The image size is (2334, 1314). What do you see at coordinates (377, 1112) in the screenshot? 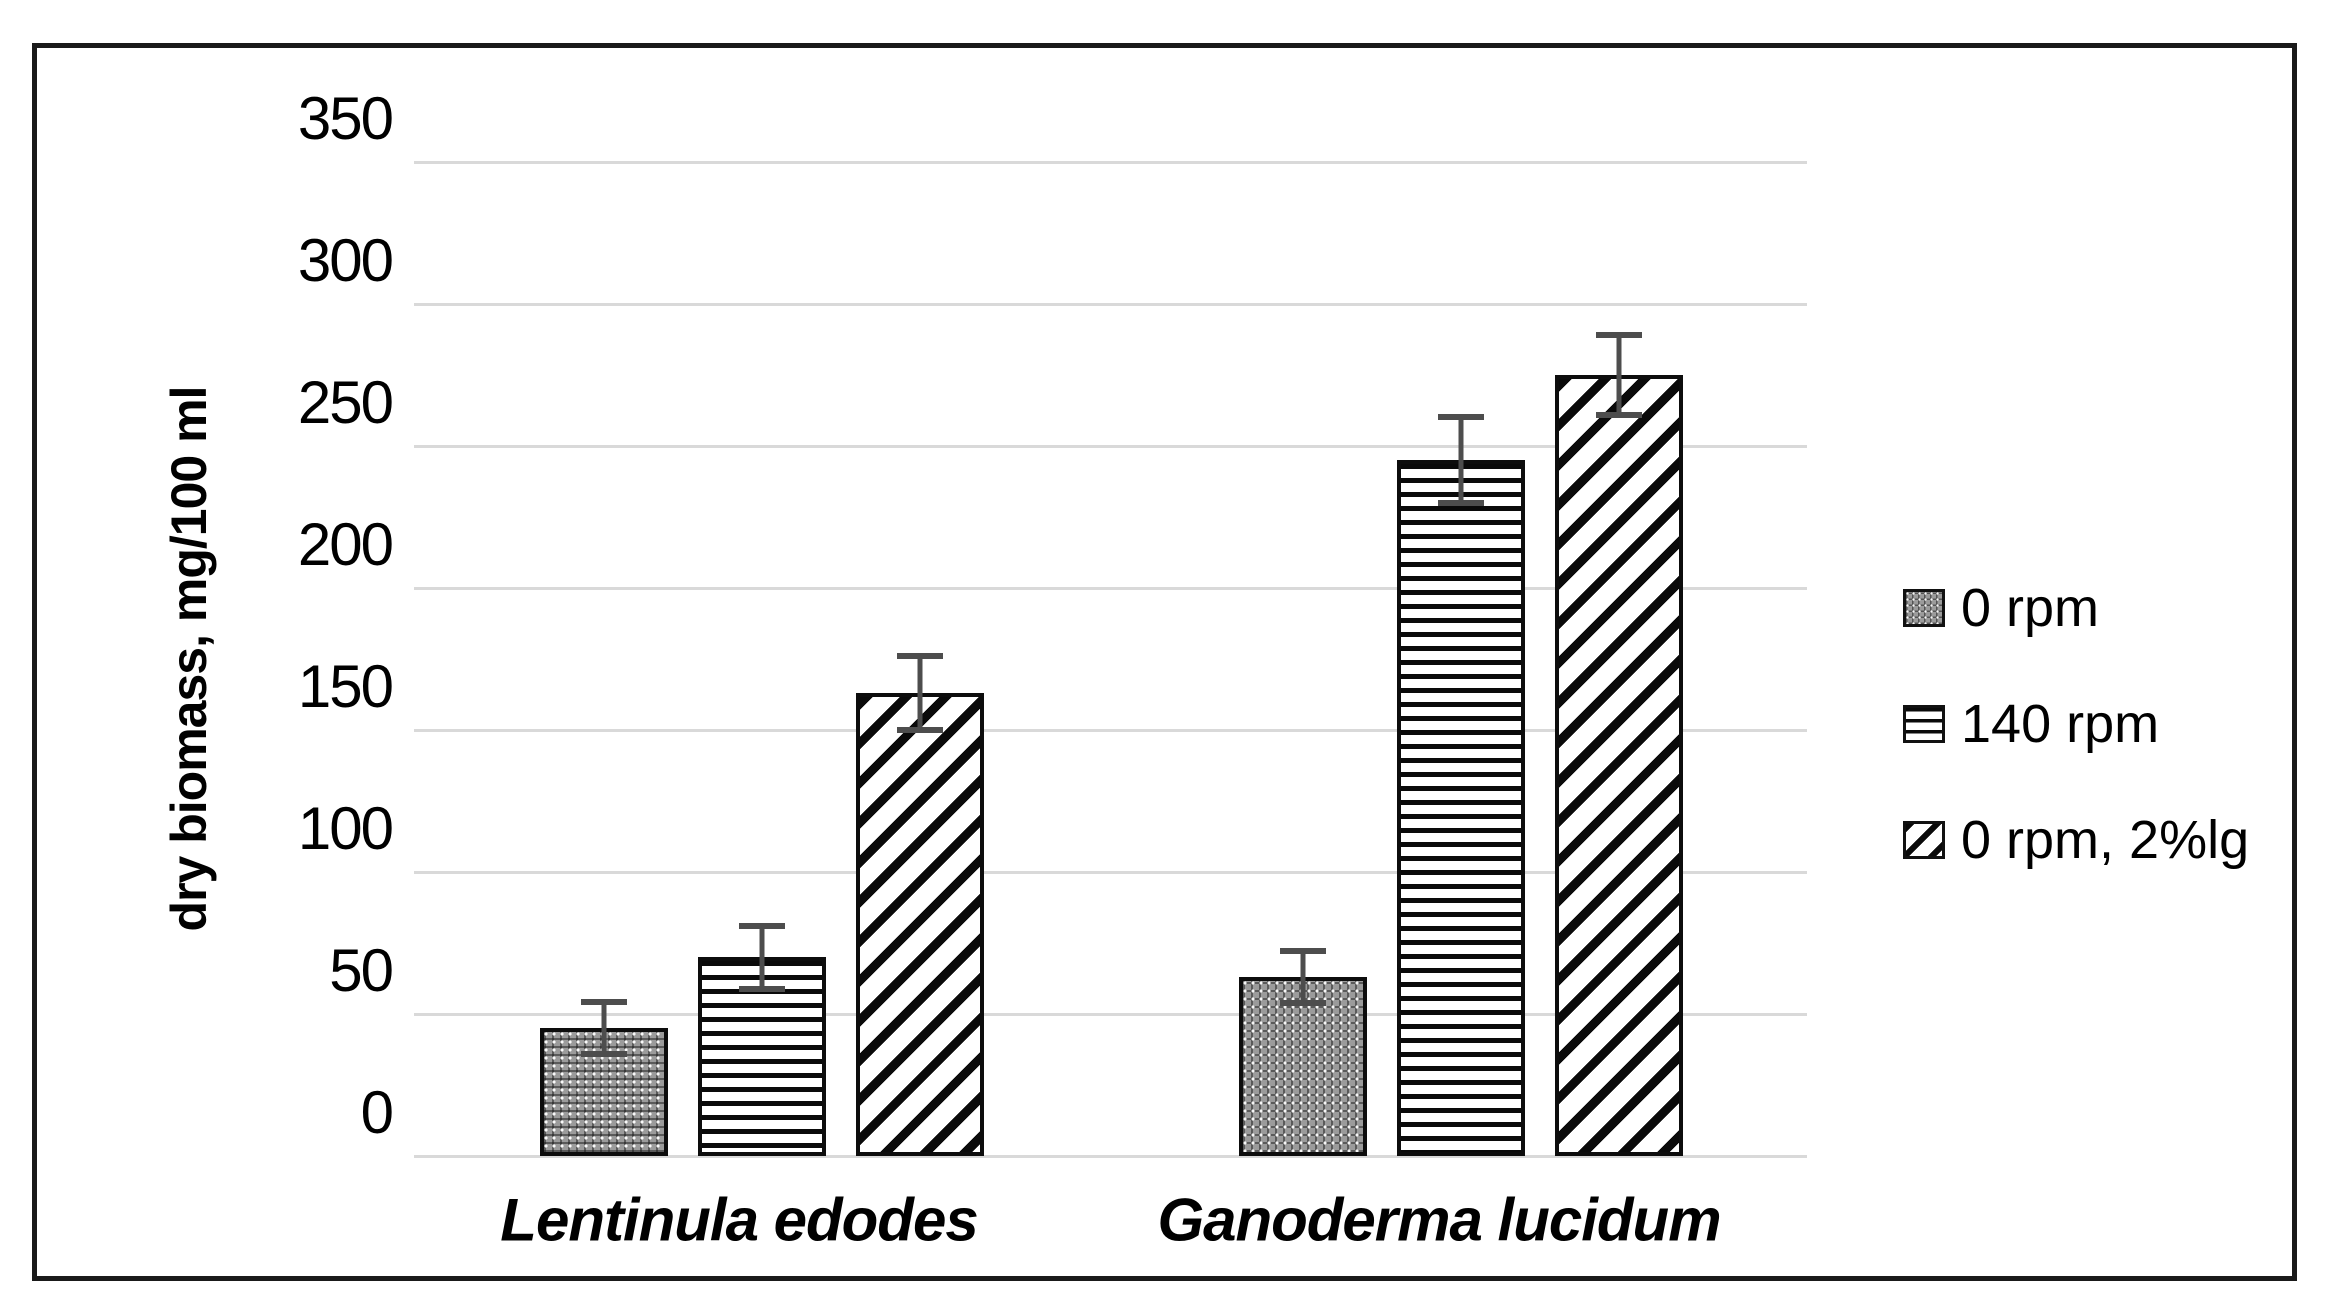
I see `y-tick-label-0: 0` at bounding box center [377, 1112].